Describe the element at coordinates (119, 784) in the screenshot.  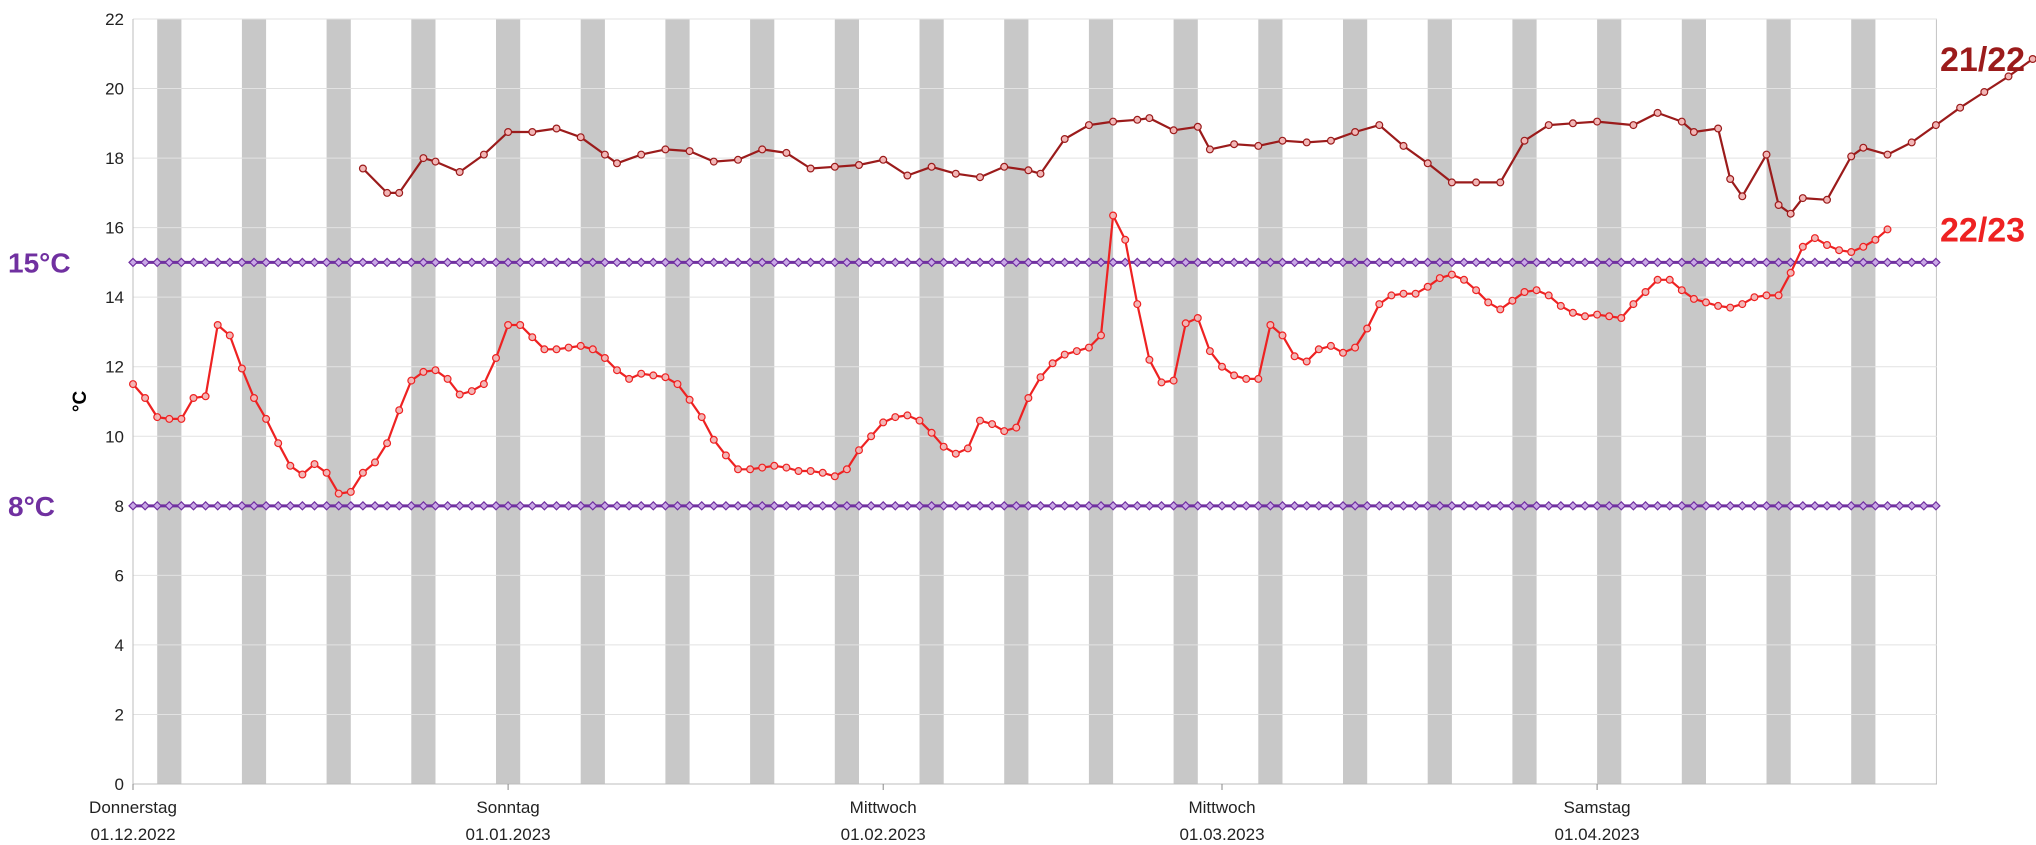
I see `y-tick-label: 0` at that location.